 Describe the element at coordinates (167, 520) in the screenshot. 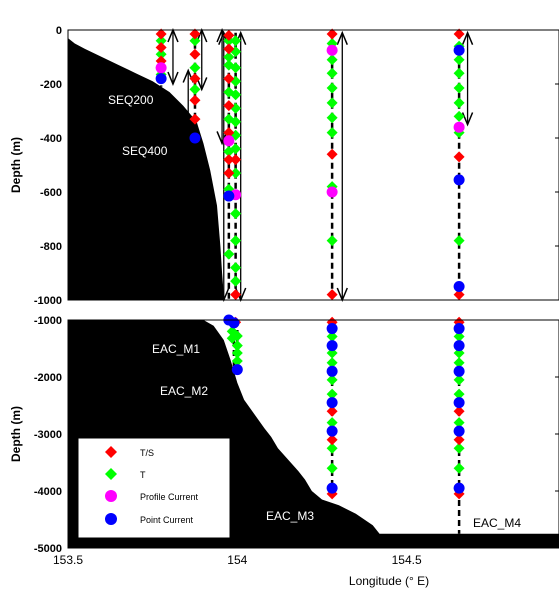

I see `legend-label-point-current: Point Current` at that location.